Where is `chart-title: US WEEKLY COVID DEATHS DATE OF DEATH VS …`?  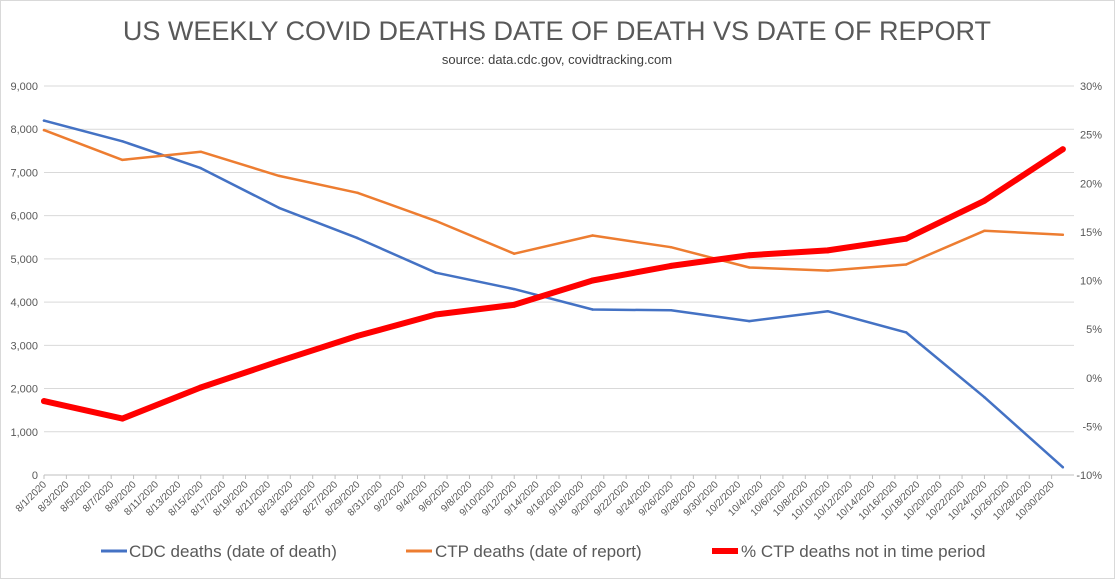
chart-title: US WEEKLY COVID DEATHS DATE OF DEATH VS … is located at coordinates (557, 31).